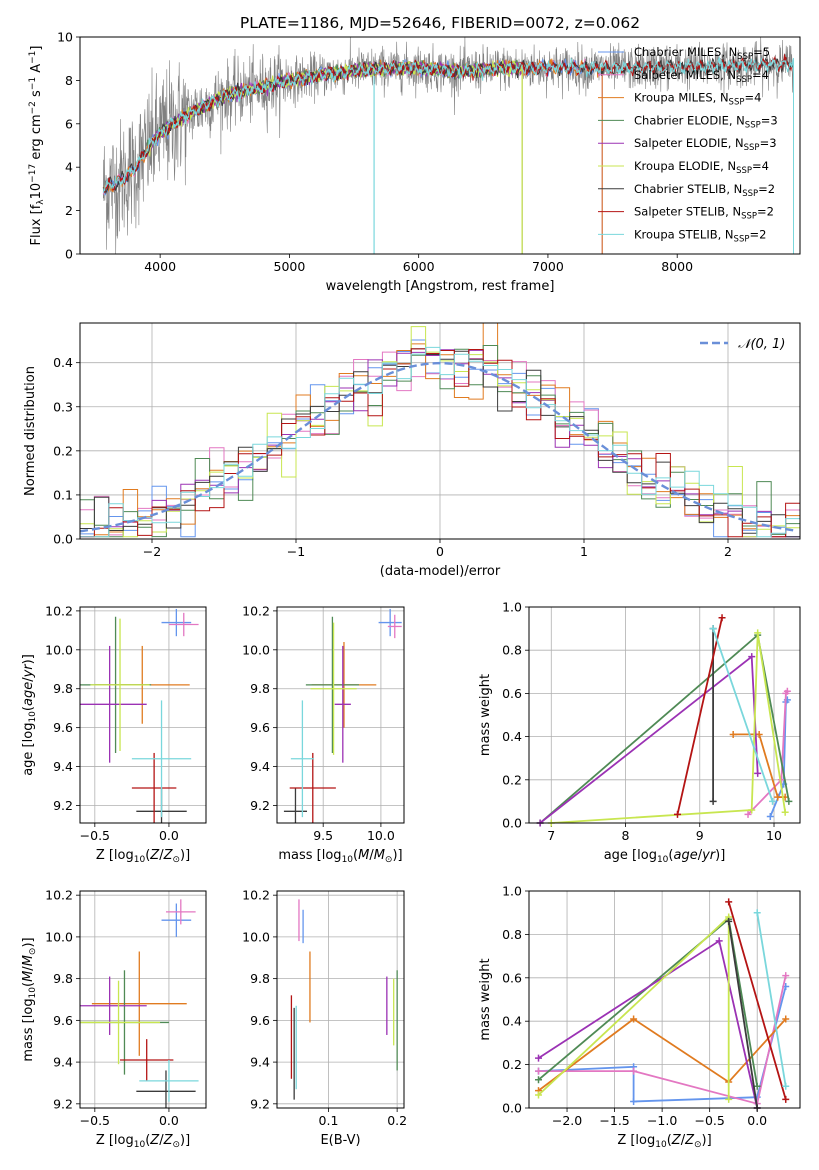 Image resolution: width=819 pixels, height=1170 pixels. Describe the element at coordinates (704, 213) in the screenshot. I see `legend-label: Salpeter STELIB, NSSP=2` at that location.